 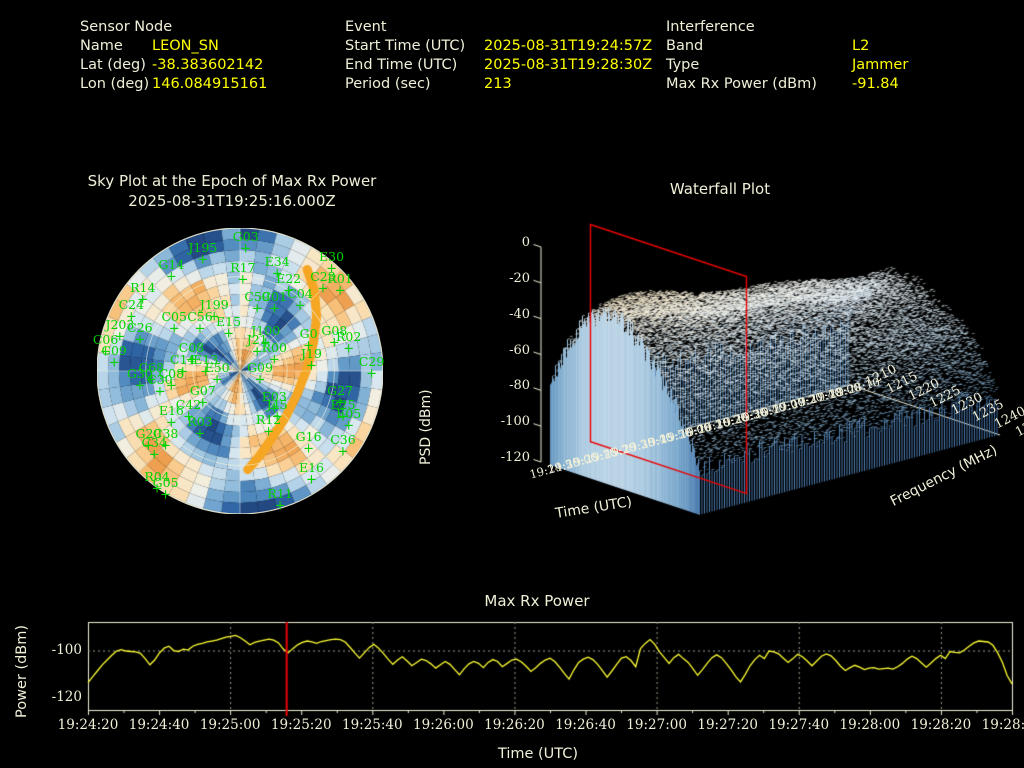 I want to click on sky-satellite-label: G16, so click(x=308, y=436).